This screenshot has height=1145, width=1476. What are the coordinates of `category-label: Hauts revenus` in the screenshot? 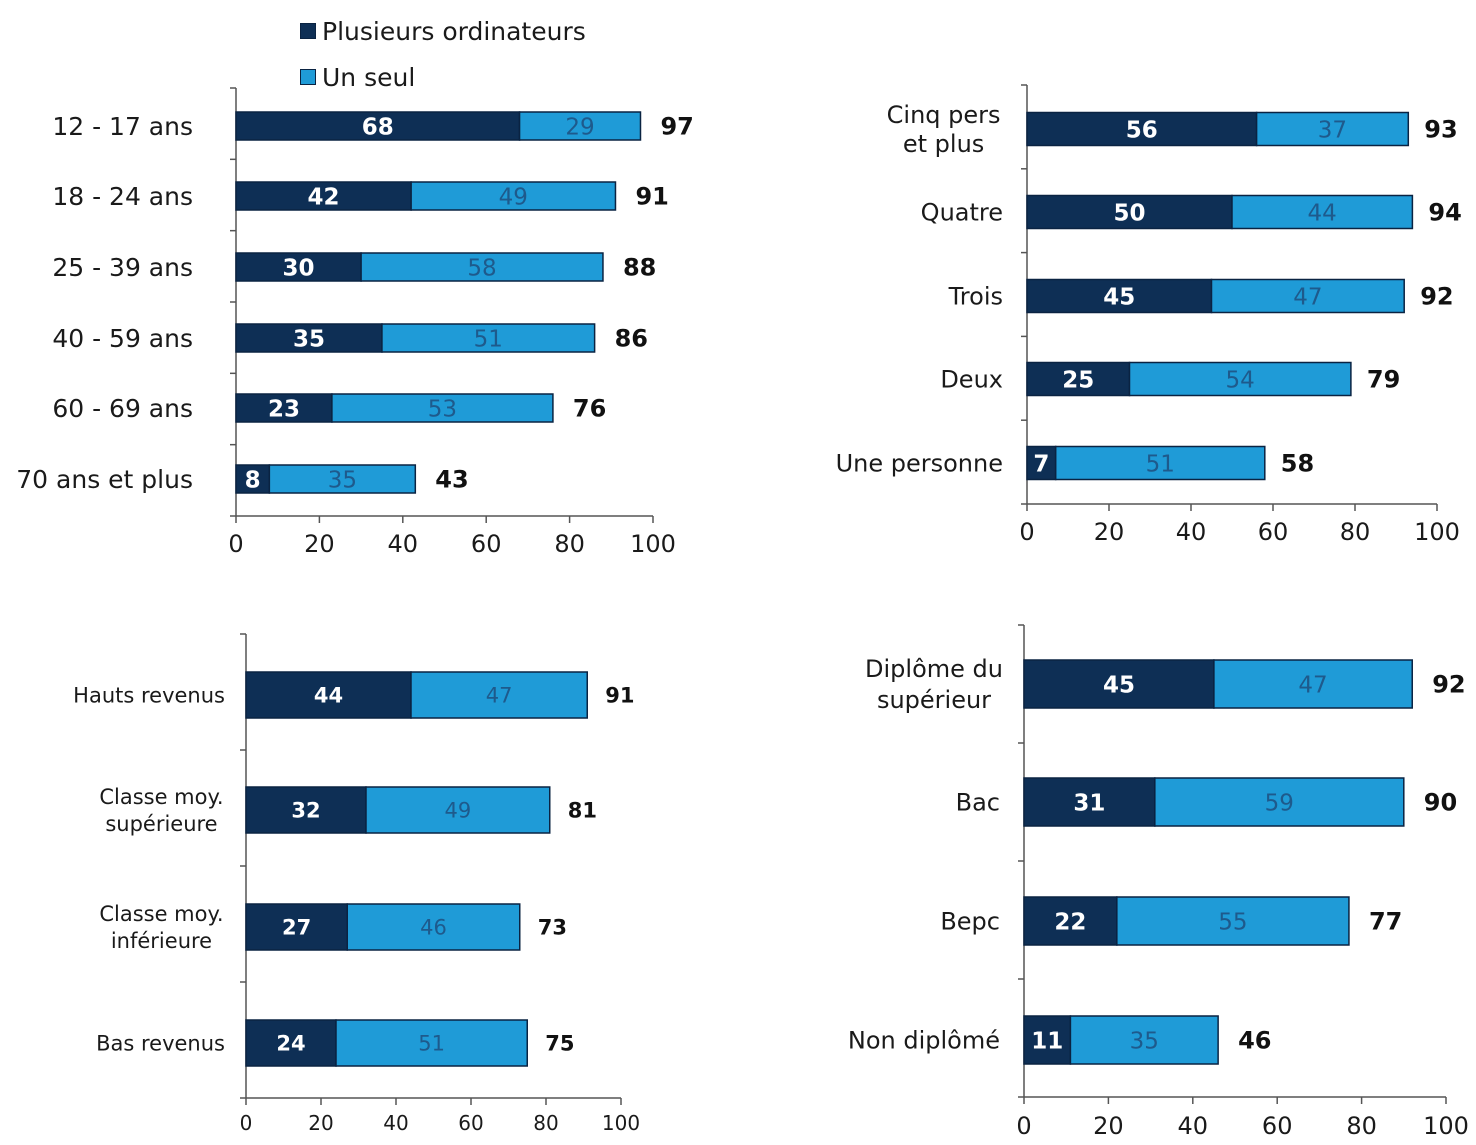 It's located at (149, 696).